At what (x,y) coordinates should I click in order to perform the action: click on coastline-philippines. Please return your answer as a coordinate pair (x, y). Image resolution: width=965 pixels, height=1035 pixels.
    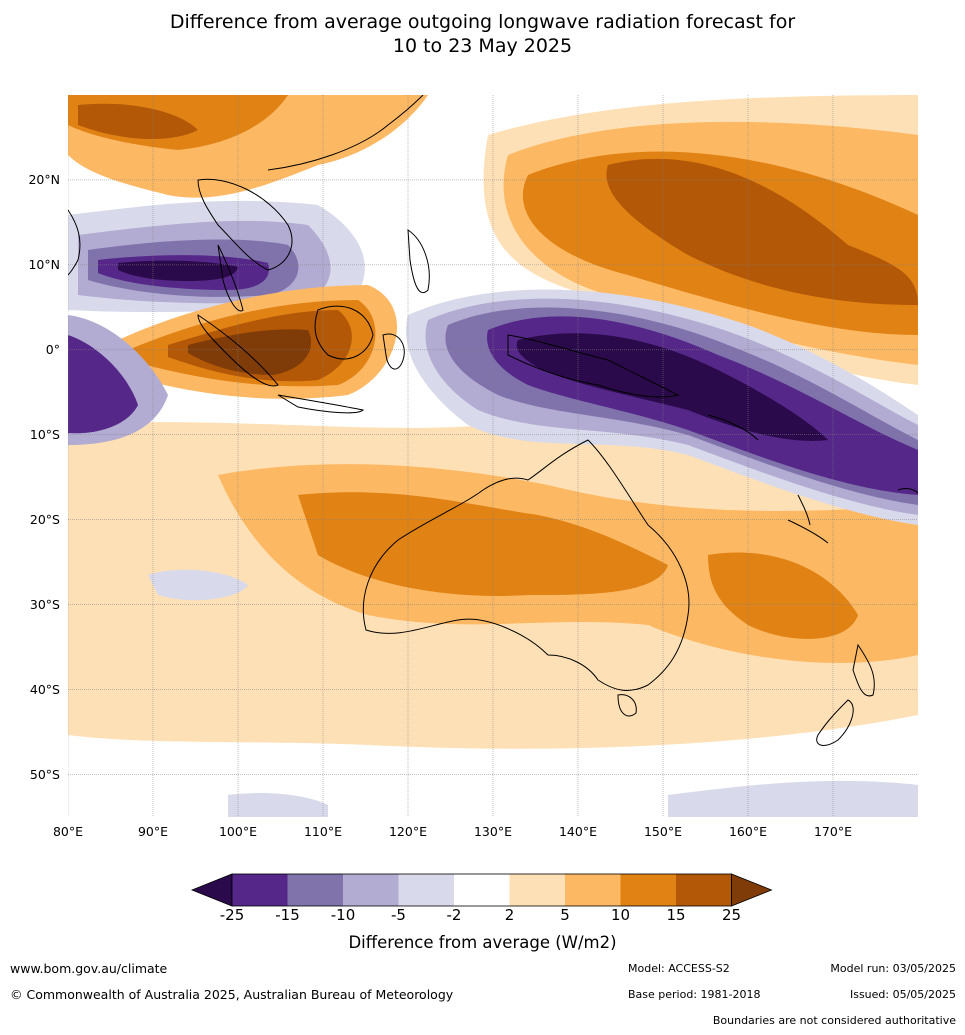
    Looking at the image, I should click on (418, 261).